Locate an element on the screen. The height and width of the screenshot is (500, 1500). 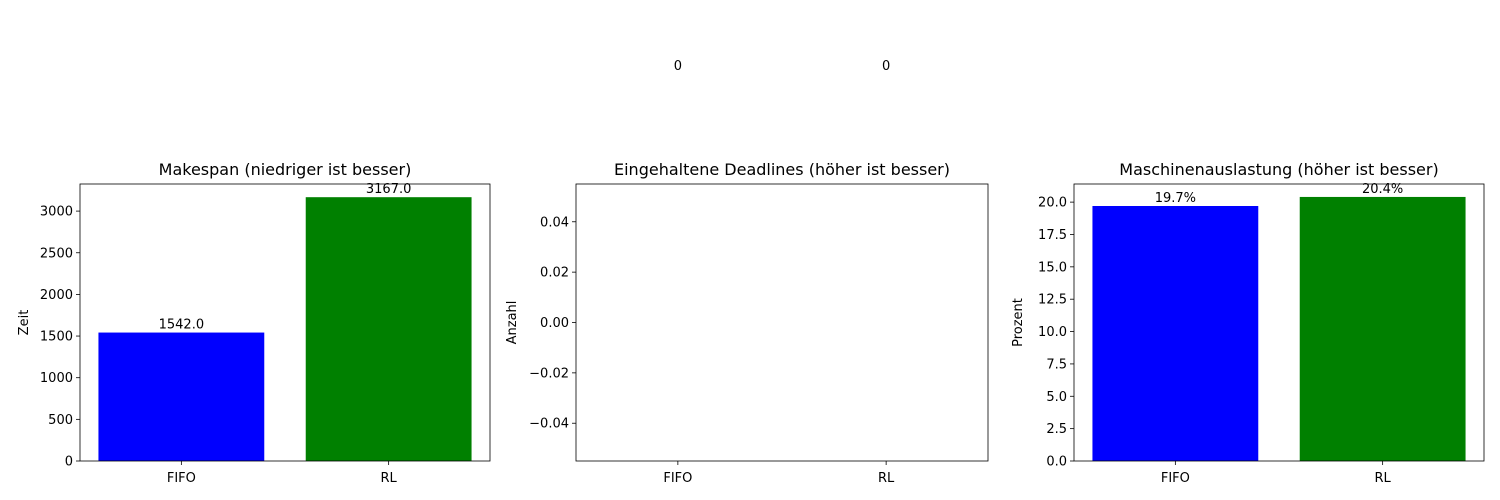
y-tick-label: 10.0 is located at coordinates (1052, 332).